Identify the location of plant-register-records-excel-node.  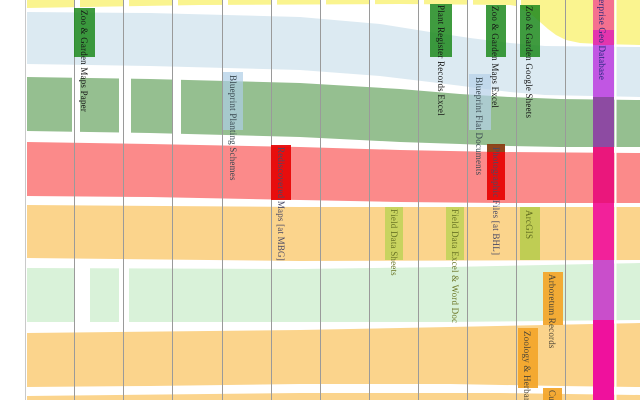
(441, 30).